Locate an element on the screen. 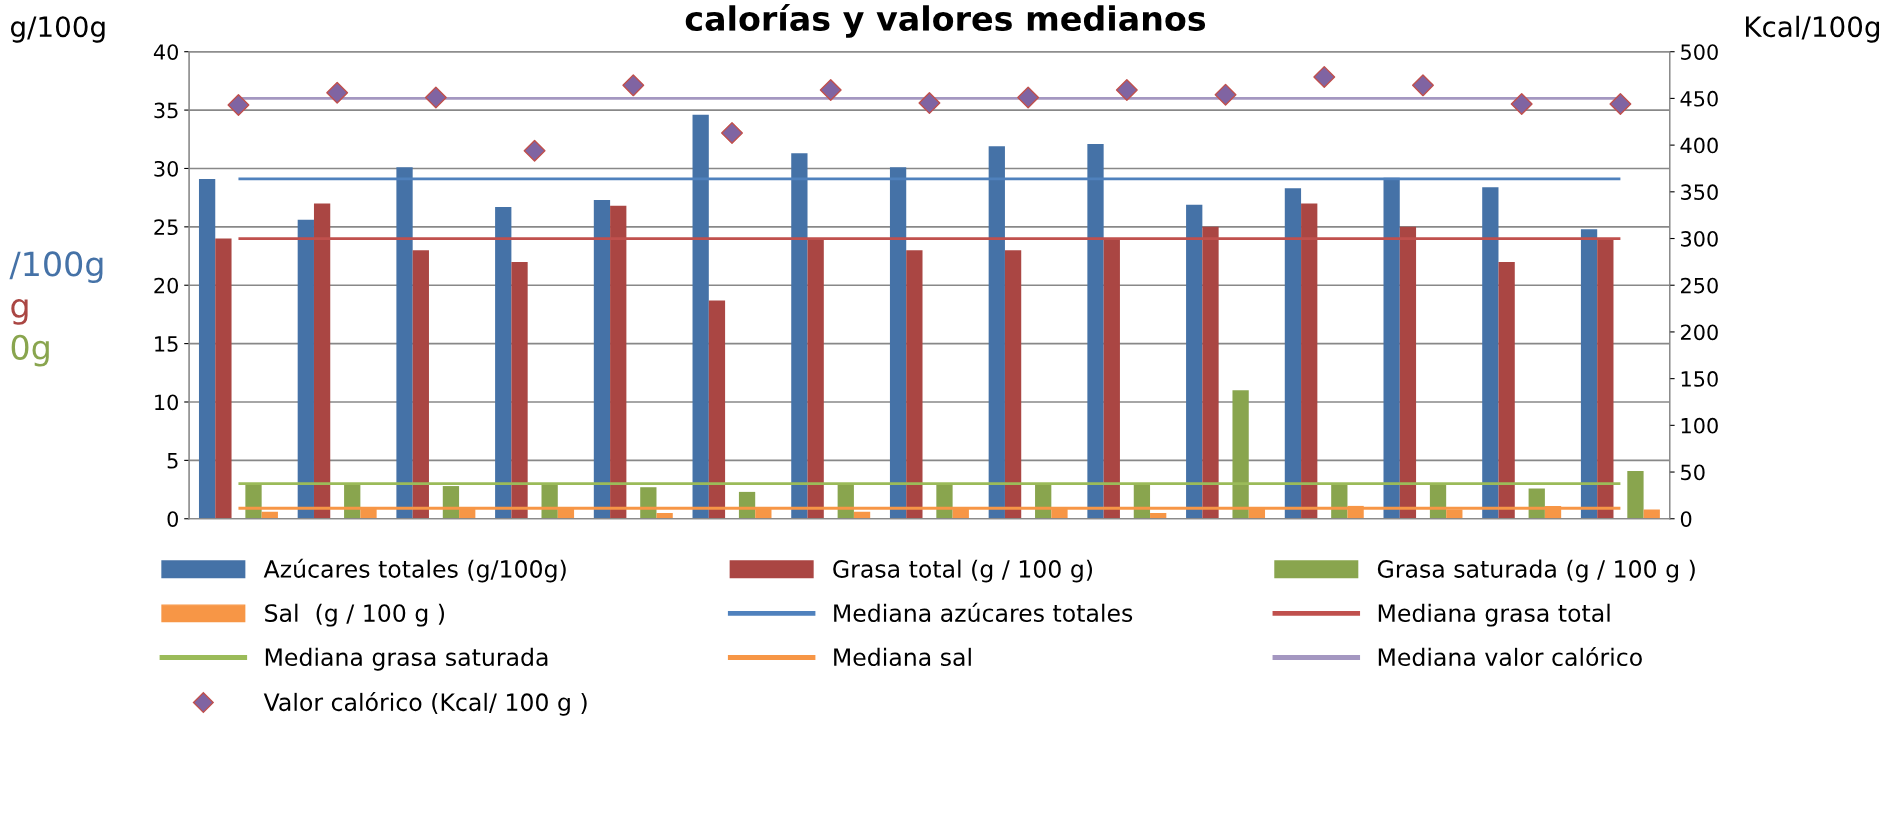  y-tick-label: 5 is located at coordinates (172, 461).